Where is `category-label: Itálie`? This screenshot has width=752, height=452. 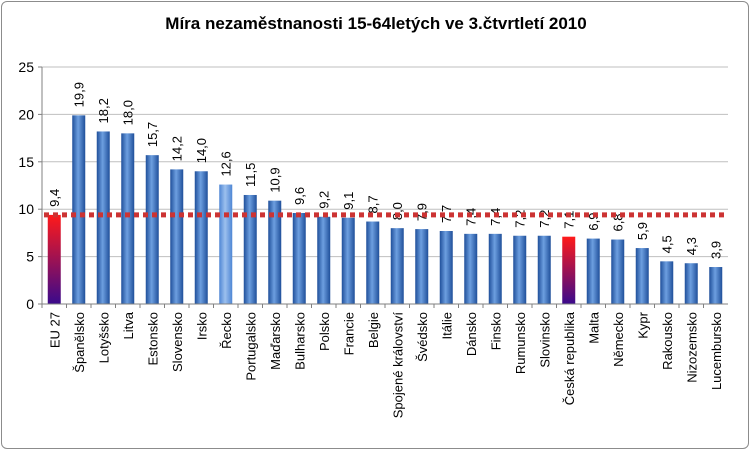
category-label: Itálie is located at coordinates (446, 325).